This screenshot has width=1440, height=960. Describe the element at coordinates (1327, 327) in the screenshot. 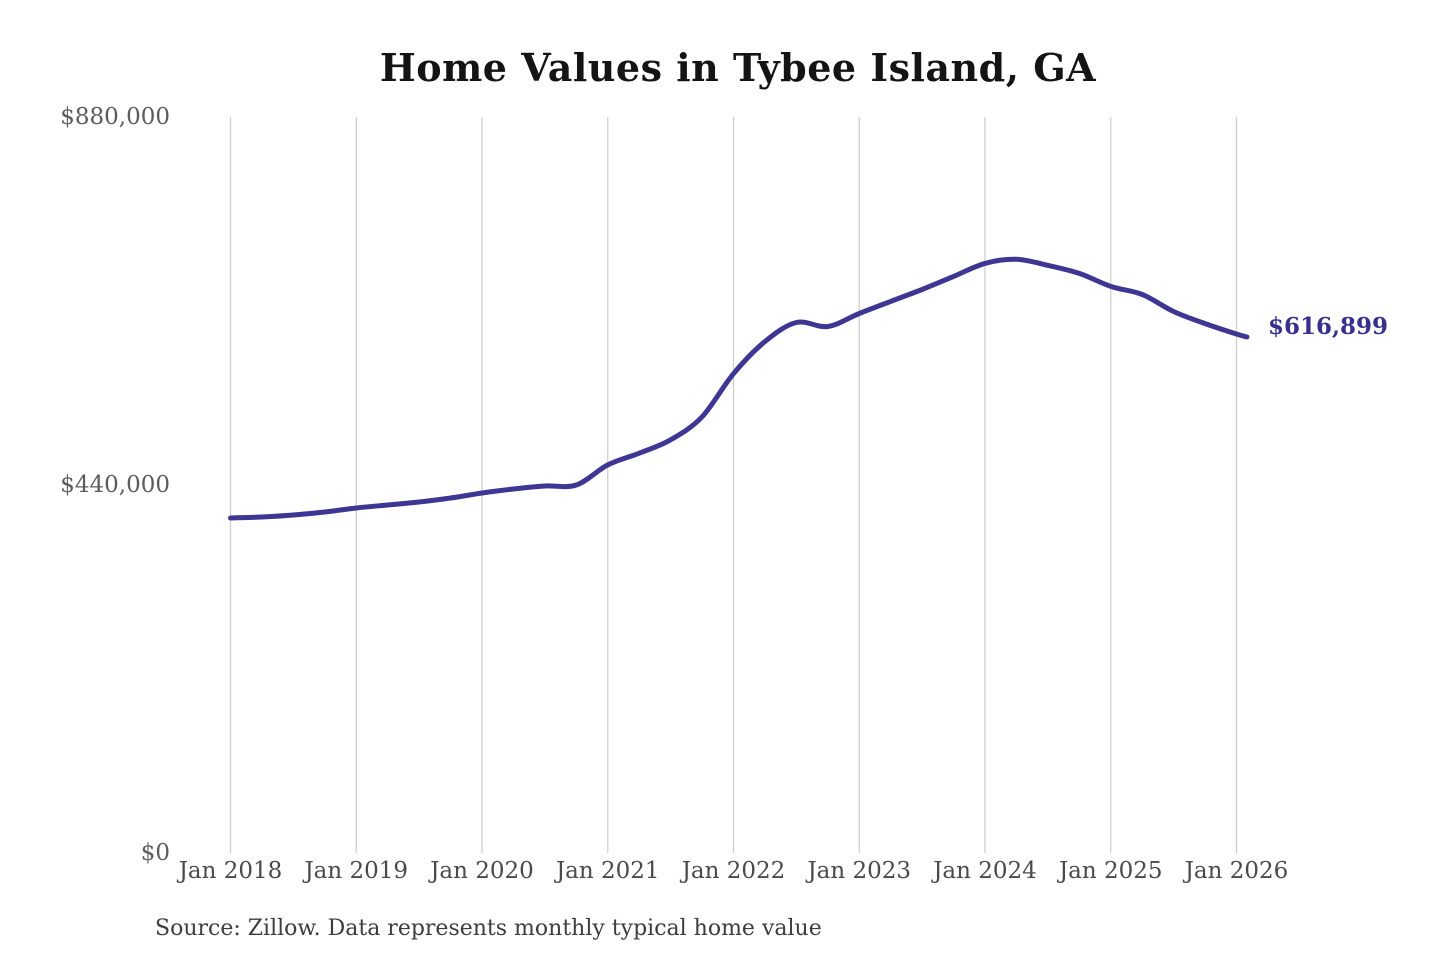

I see `latest-value-label: $616,899` at that location.